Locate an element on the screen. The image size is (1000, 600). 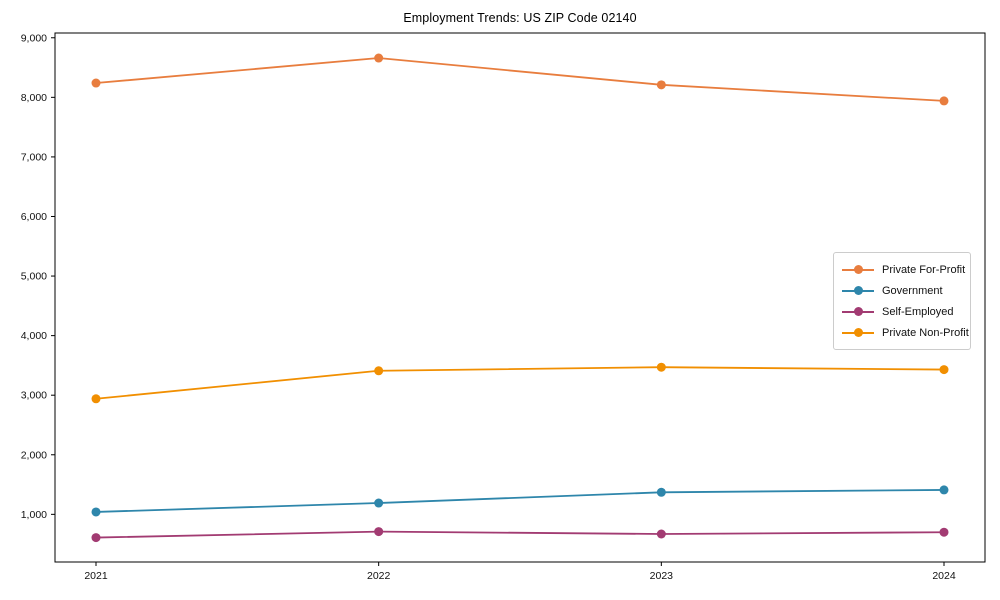
svg-text: 9,000 is located at coordinates (34, 38).